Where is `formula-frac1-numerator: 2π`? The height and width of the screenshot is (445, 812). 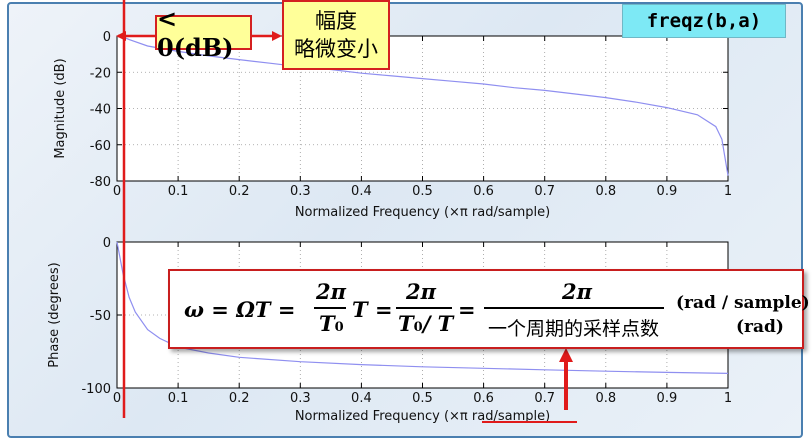 formula-frac1-numerator: 2π is located at coordinates (331, 291).